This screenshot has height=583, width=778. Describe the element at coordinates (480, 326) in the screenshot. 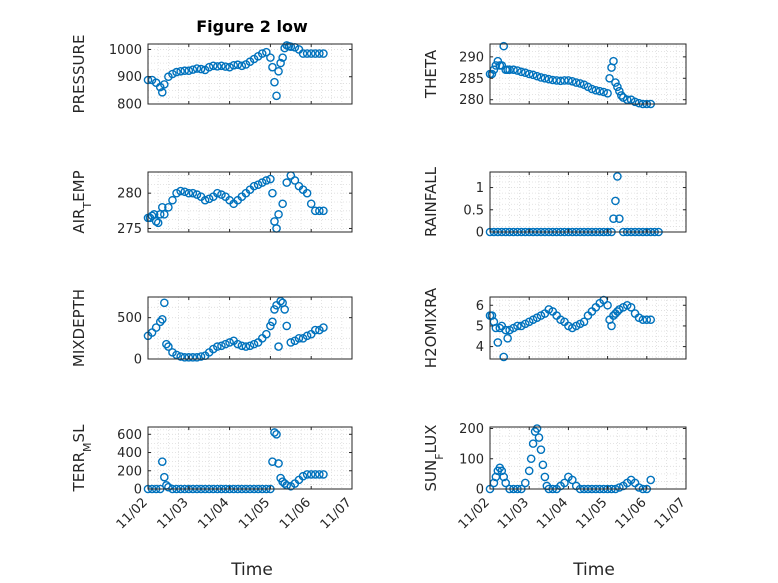

I see `y-tick-label: 5` at that location.